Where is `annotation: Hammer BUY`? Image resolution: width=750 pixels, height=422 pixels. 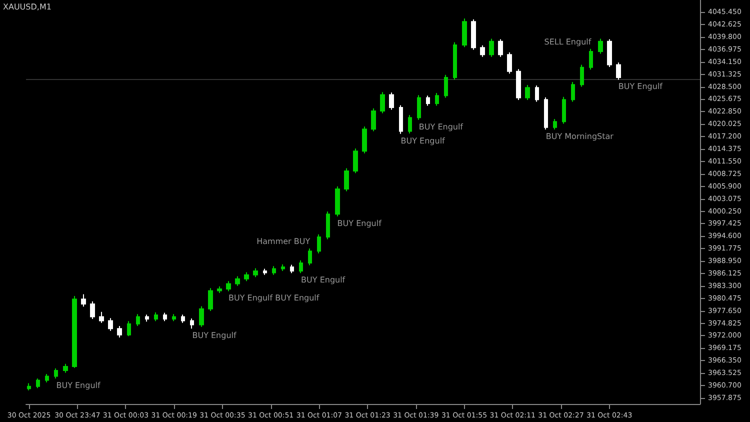
annotation: Hammer BUY is located at coordinates (283, 241).